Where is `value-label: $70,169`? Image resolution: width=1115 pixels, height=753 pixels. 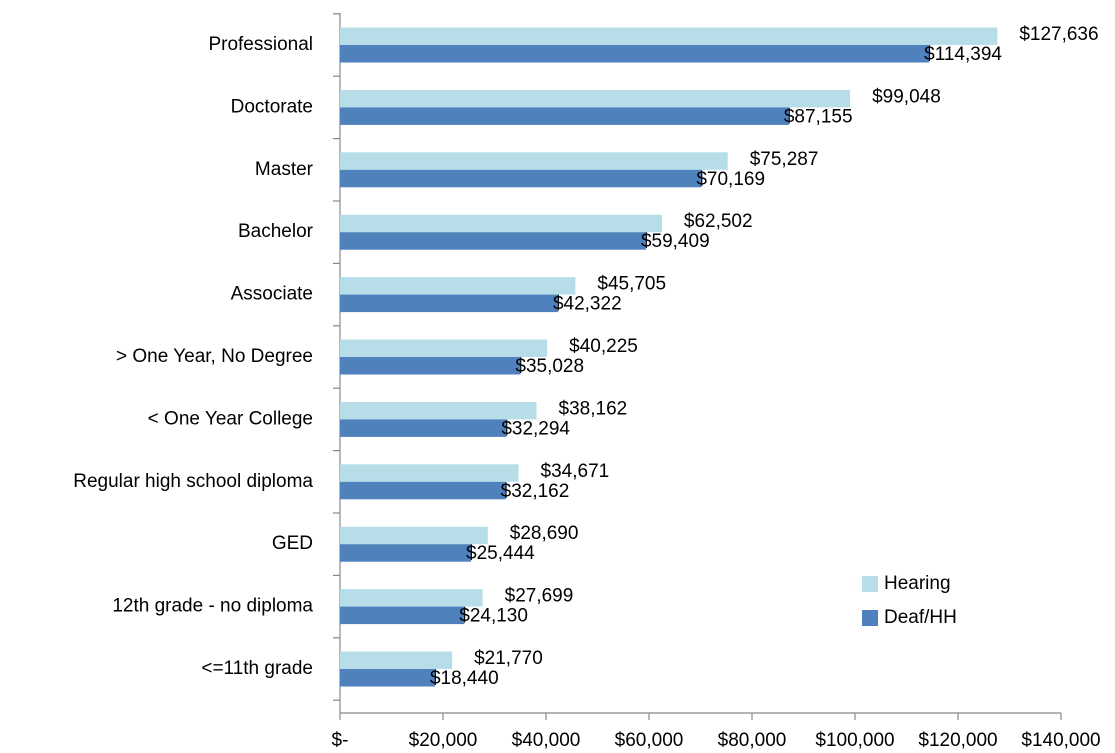 value-label: $70,169 is located at coordinates (730, 179).